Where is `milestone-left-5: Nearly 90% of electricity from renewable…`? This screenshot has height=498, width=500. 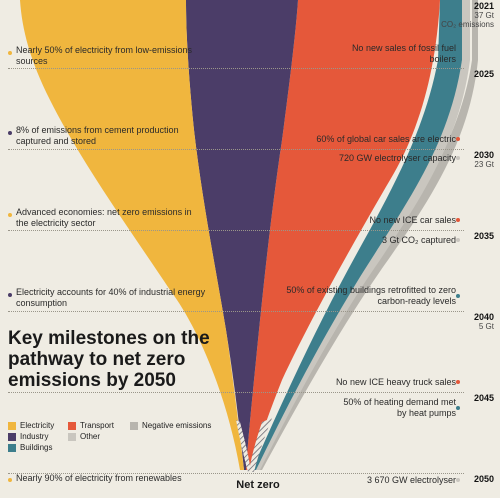 milestone-left-5: Nearly 90% of electricity from renewable… is located at coordinates (99, 478).